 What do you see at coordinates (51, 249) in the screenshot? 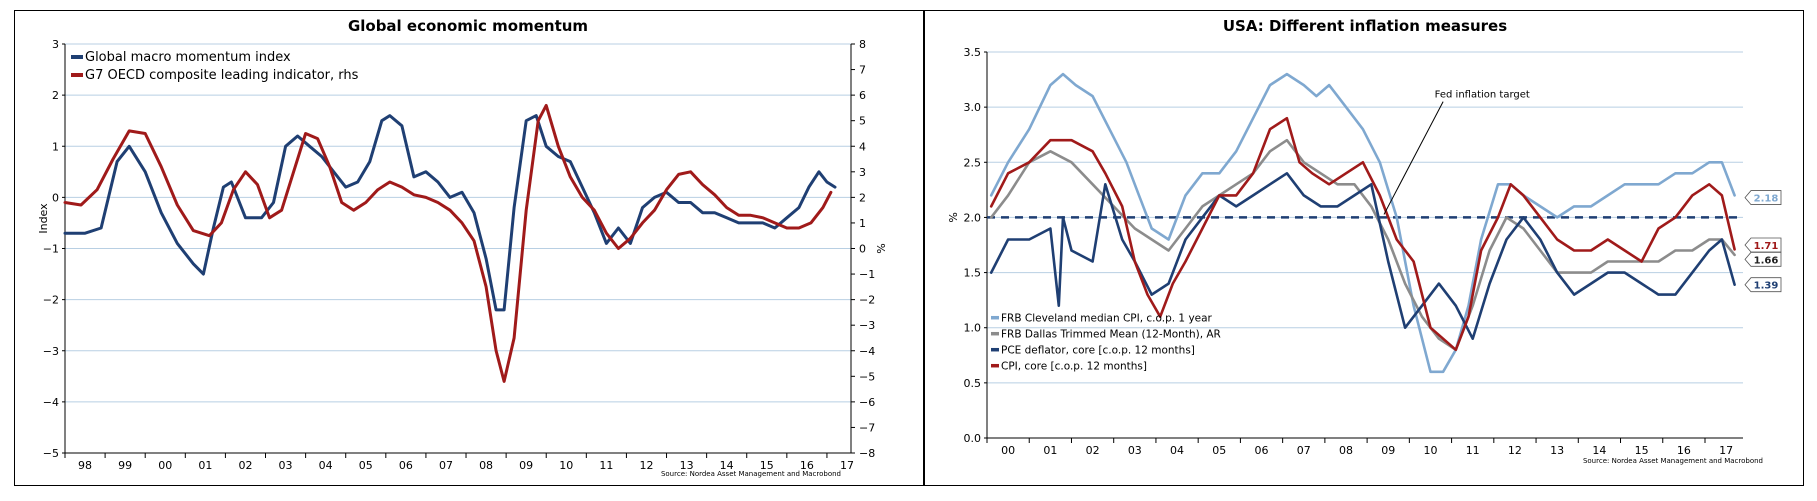
I see `y-tick-label: −1` at bounding box center [51, 249].